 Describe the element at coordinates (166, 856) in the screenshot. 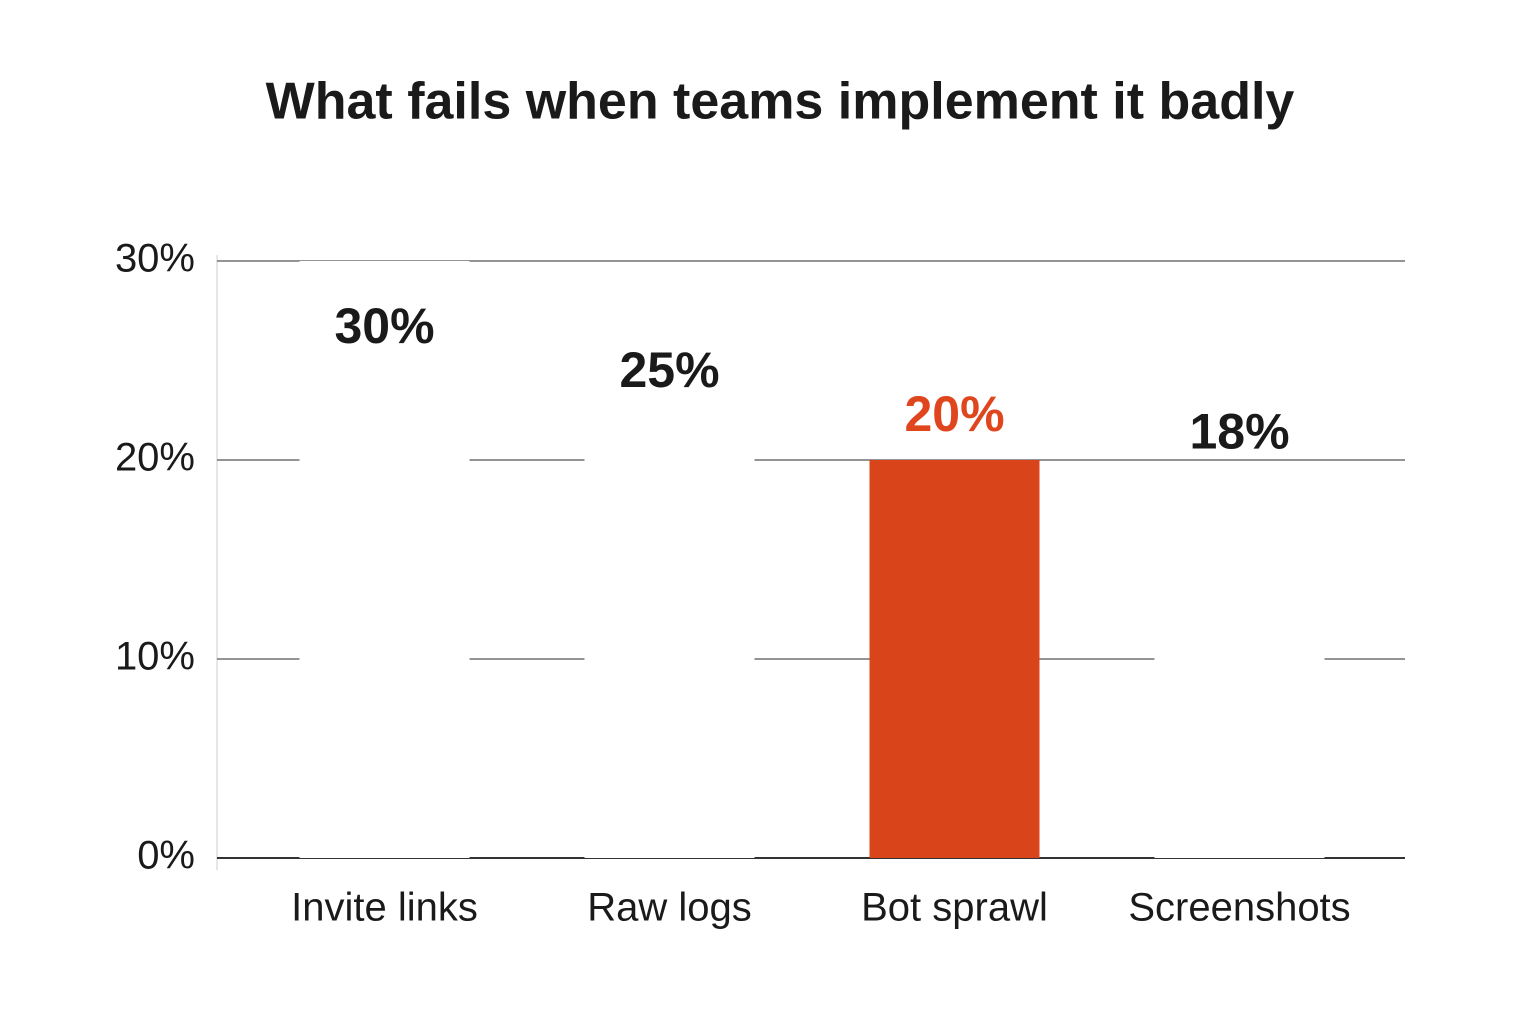

I see `y-tick-label: 0%` at that location.